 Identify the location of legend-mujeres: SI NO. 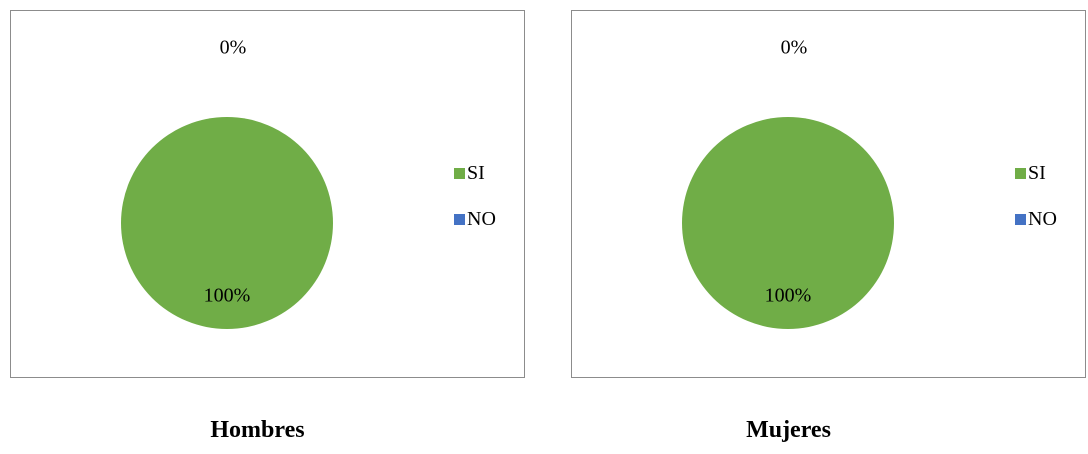
(1036, 208).